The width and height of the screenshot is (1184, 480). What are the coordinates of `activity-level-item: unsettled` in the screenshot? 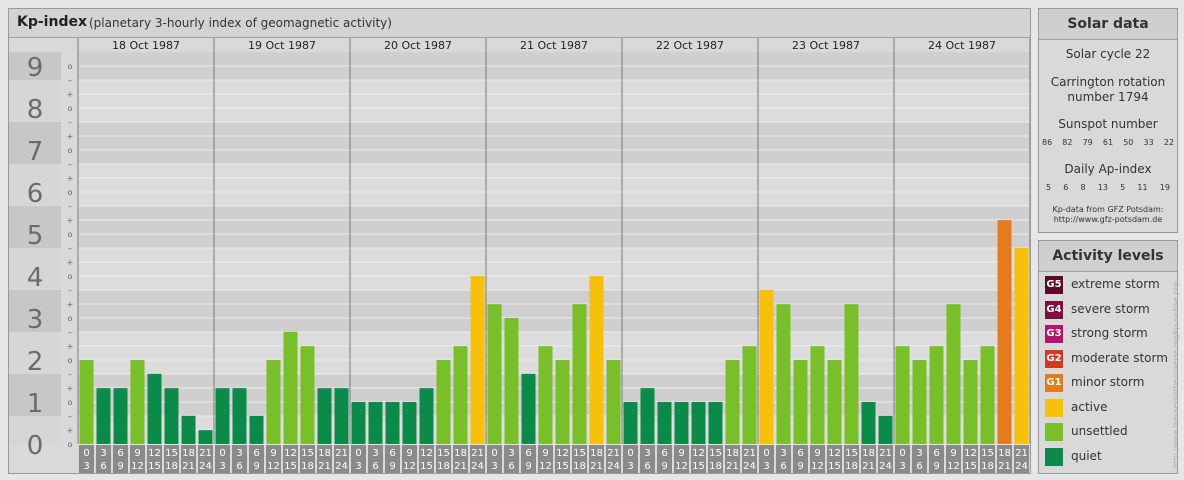 It's located at (1110, 432).